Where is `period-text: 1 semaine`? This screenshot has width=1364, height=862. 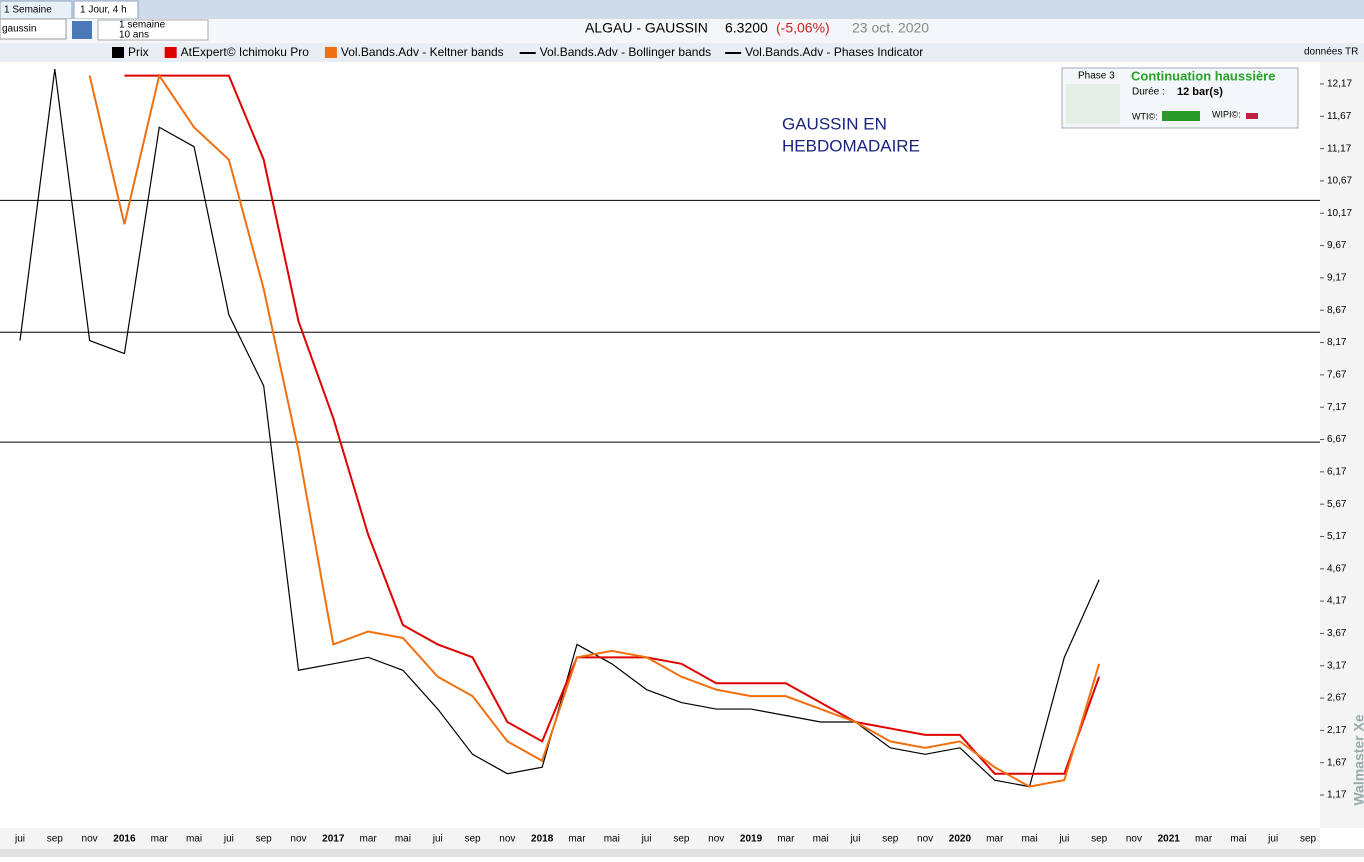 period-text: 1 semaine is located at coordinates (142, 25).